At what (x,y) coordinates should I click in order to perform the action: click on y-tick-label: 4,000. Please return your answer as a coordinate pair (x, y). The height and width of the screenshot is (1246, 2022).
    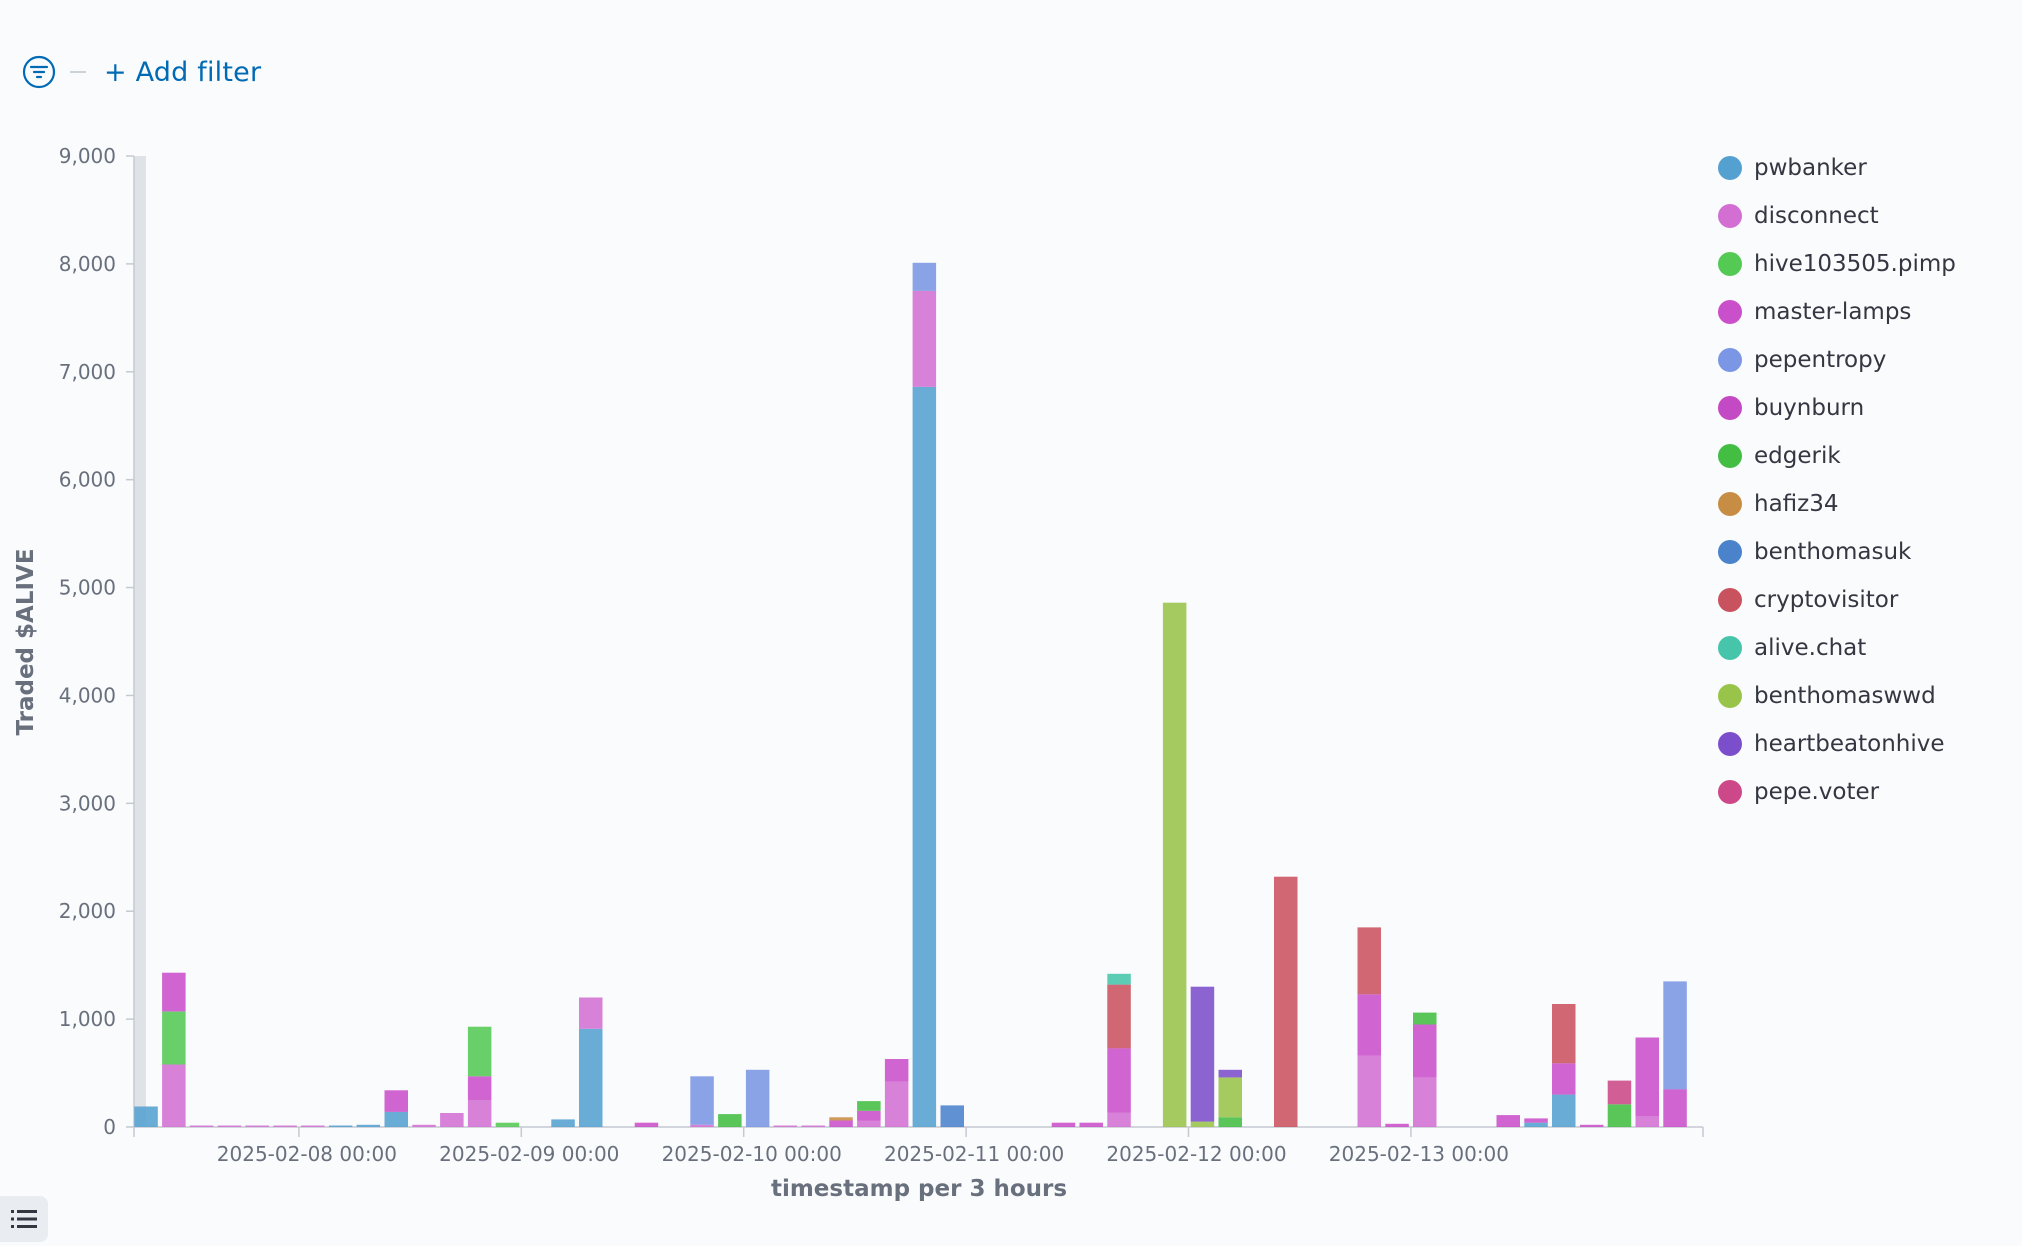
    Looking at the image, I should click on (87, 695).